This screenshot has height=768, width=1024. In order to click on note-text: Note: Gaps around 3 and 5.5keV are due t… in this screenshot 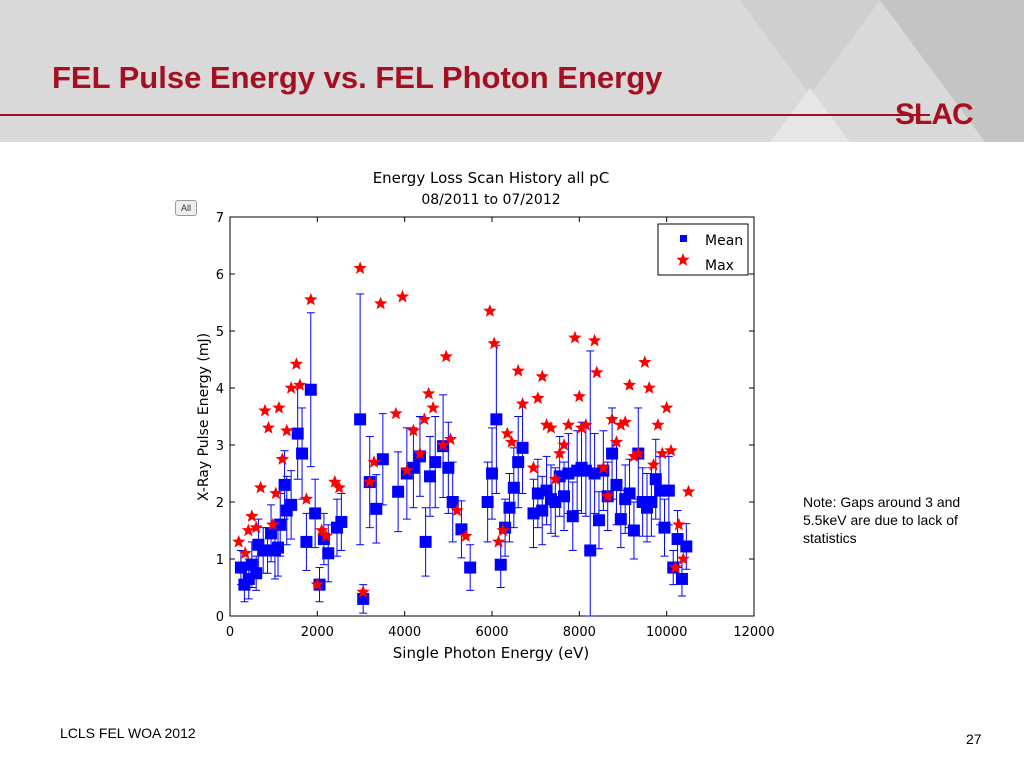, I will do `click(882, 520)`.